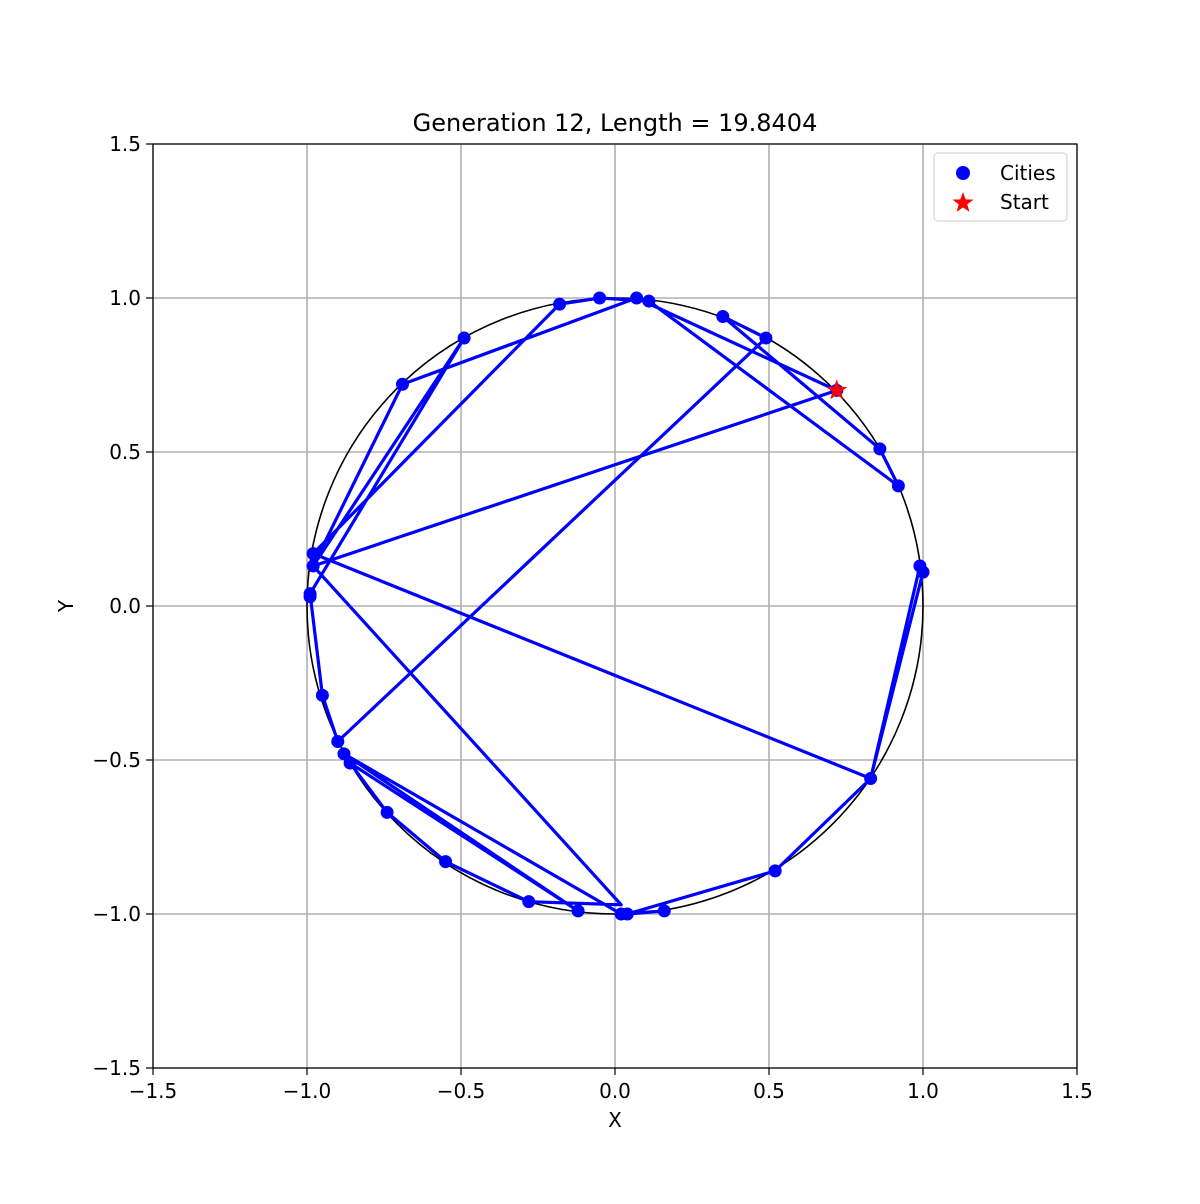 This screenshot has height=1204, width=1200. I want to click on chart-title: Generation 12, Length = 19.8404, so click(615, 123).